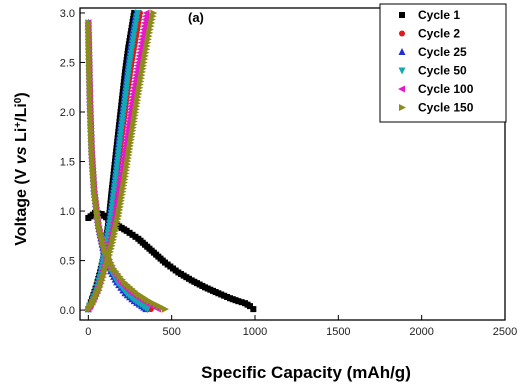 Image resolution: width=520 pixels, height=388 pixels. Describe the element at coordinates (21, 205) in the screenshot. I see `y-title-part-1: Voltage (V` at that location.